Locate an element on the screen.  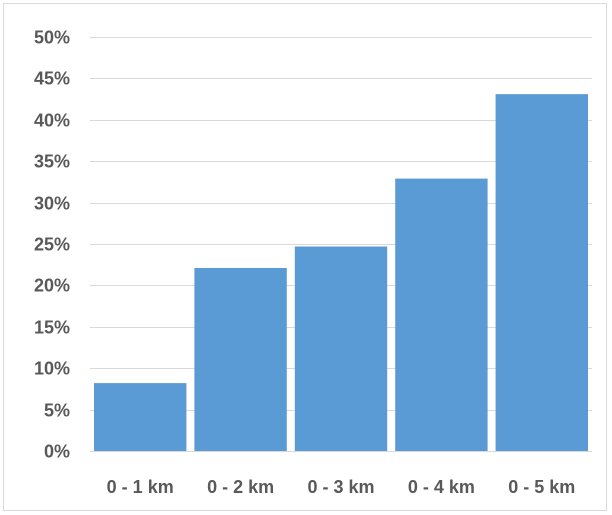
x-tick-label: 0 - 5 km is located at coordinates (541, 487).